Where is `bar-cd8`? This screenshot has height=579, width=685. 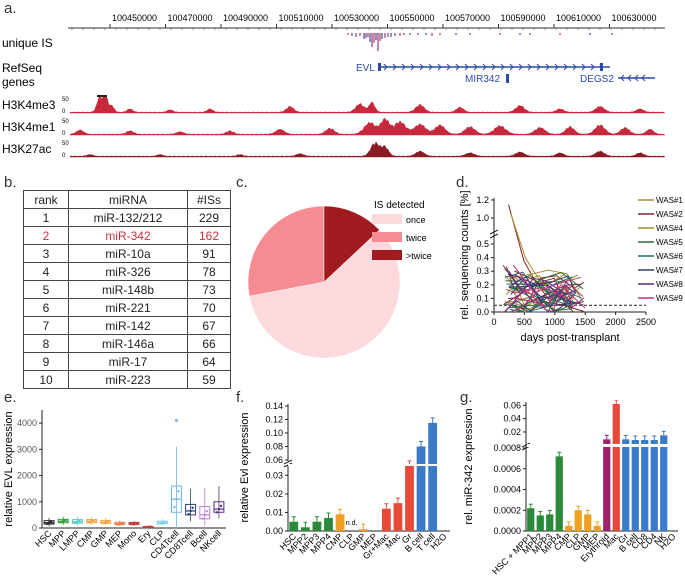
bar-cd8 is located at coordinates (645, 485).